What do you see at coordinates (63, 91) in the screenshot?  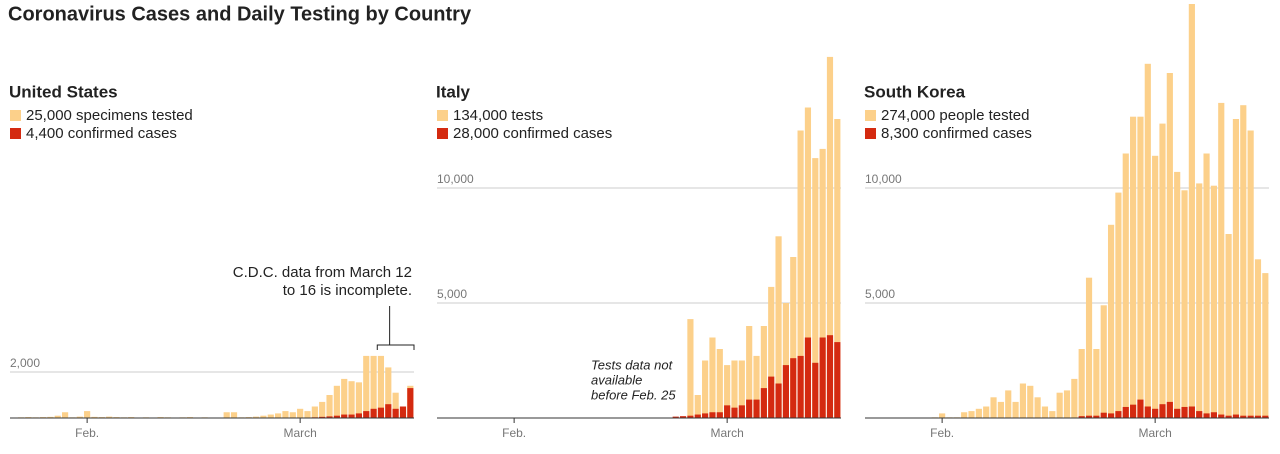 I see `panel-title: United States` at bounding box center [63, 91].